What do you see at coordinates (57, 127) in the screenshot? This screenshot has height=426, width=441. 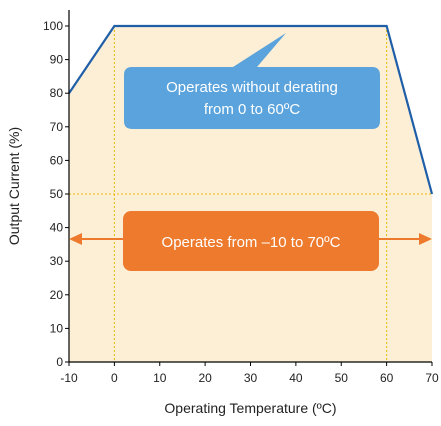 I see `y-tick-label: 70` at bounding box center [57, 127].